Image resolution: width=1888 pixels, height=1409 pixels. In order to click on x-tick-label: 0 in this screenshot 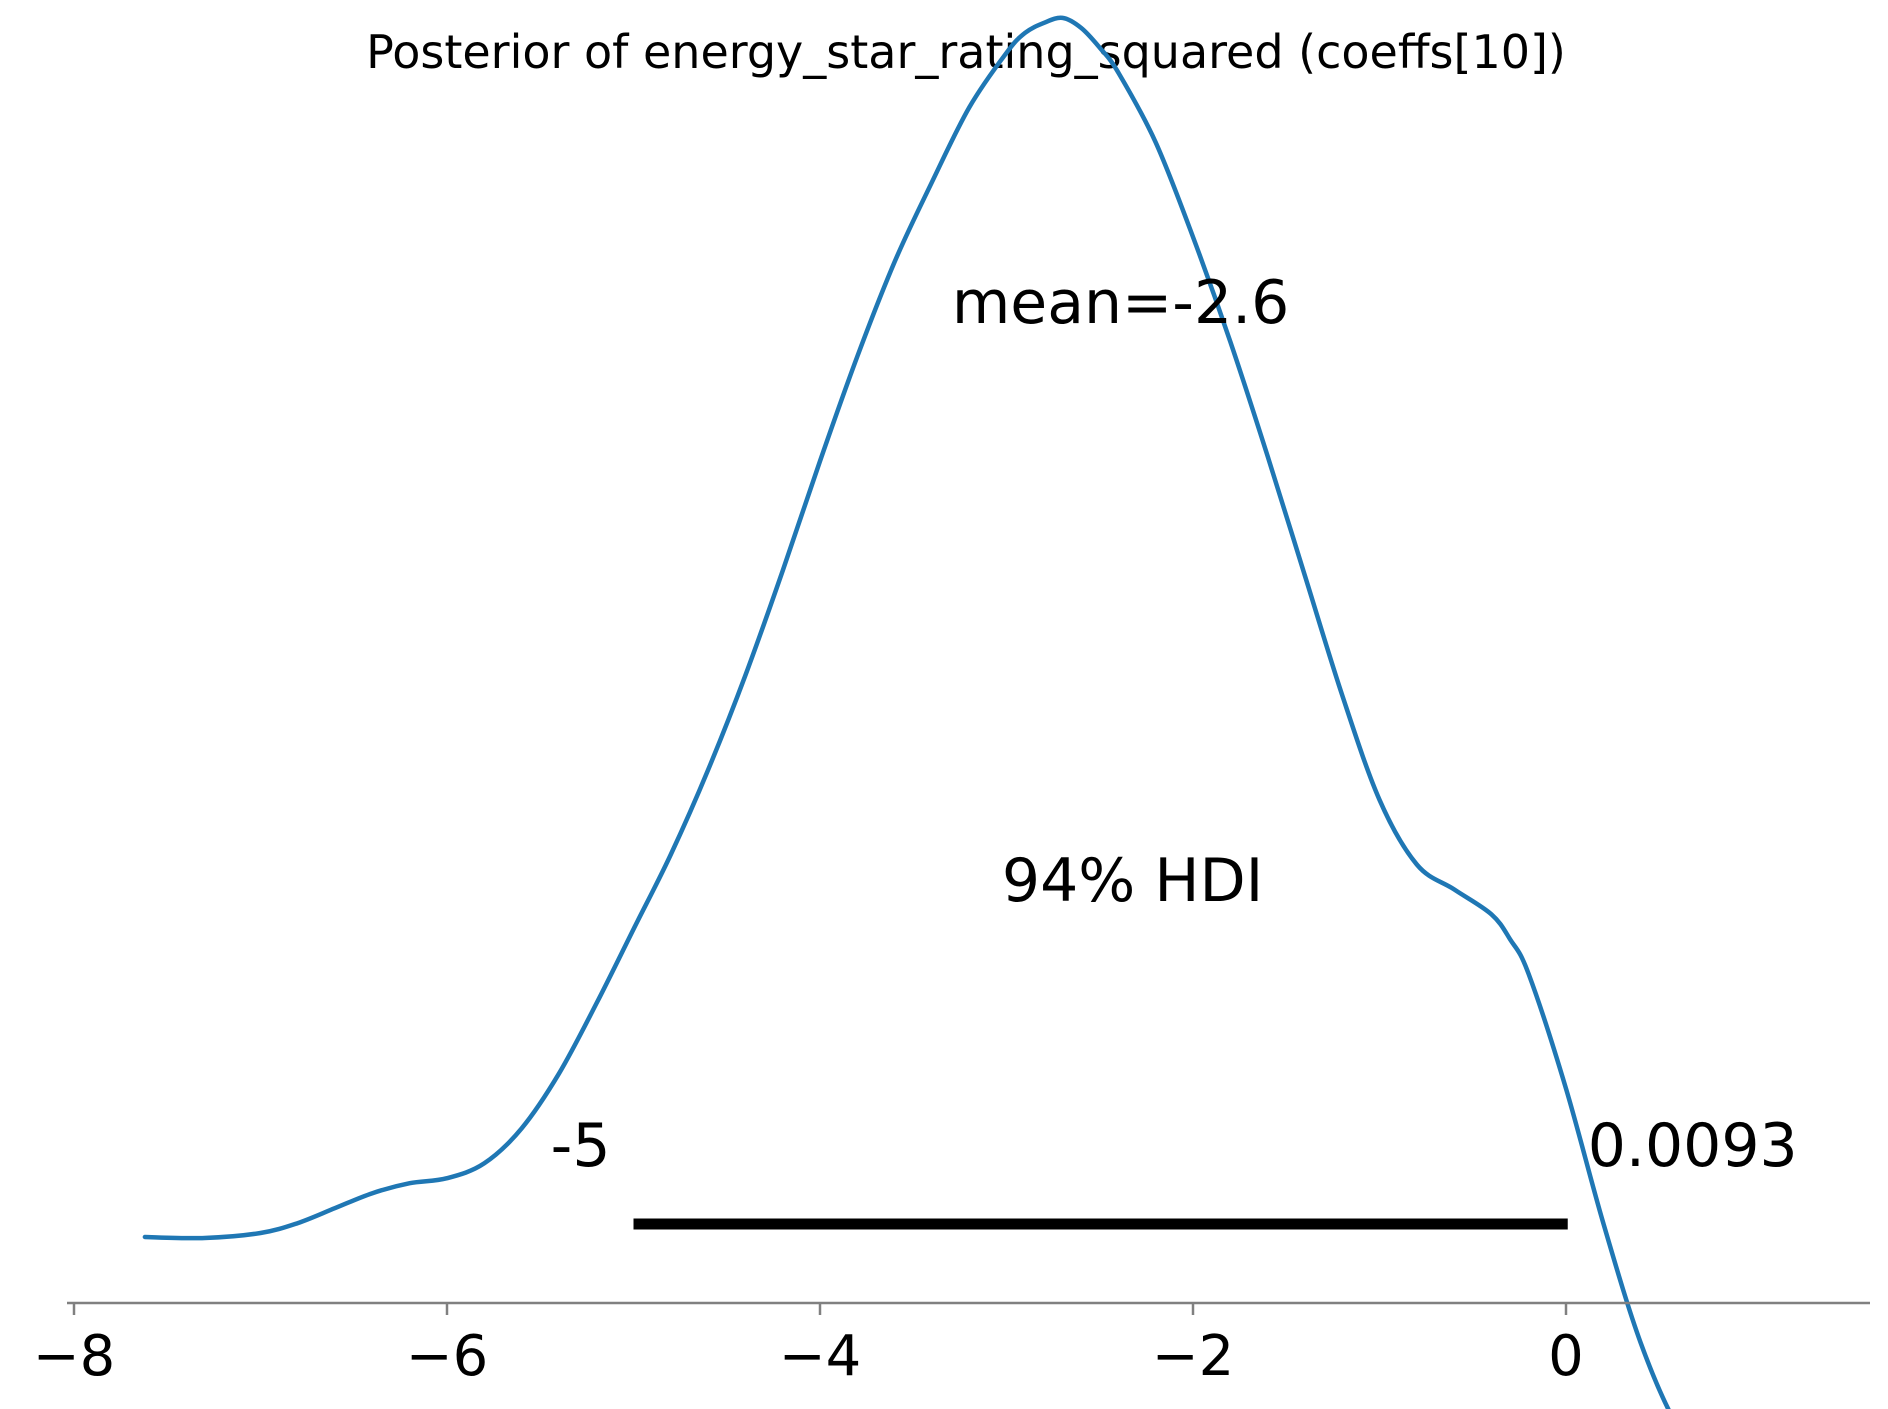, I will do `click(1566, 1356)`.